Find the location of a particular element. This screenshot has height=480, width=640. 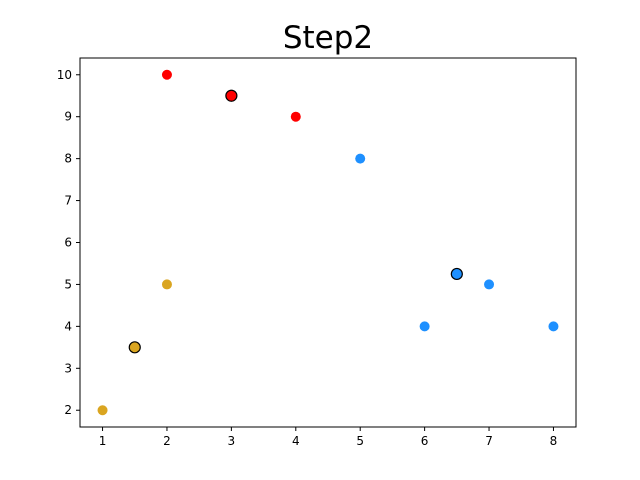

x-tick-label: 6 is located at coordinates (425, 441).